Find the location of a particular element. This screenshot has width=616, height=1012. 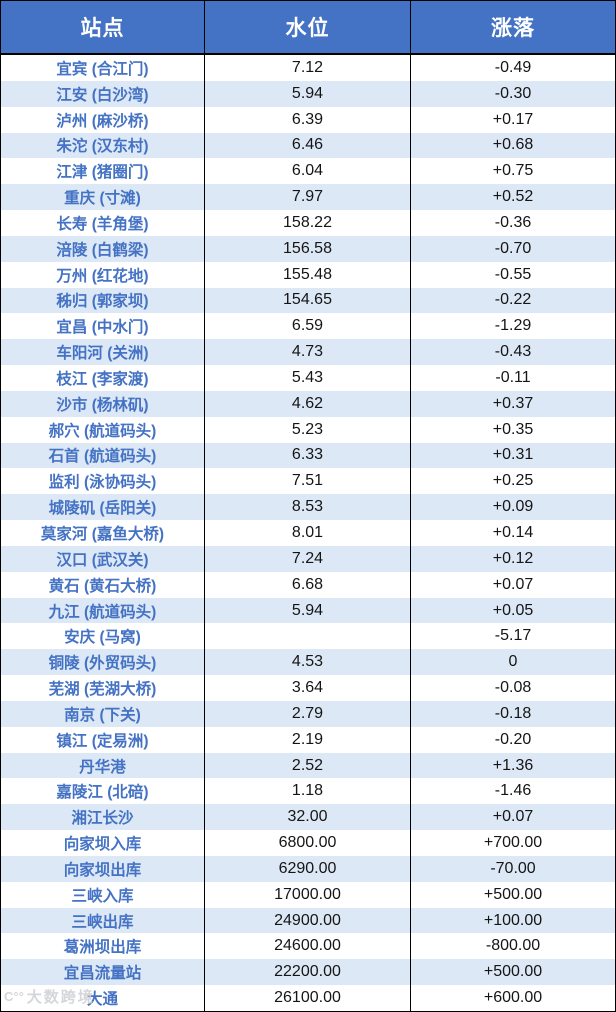

table-row: 向家坝入库 6800.00 +700.00 is located at coordinates (308, 843).